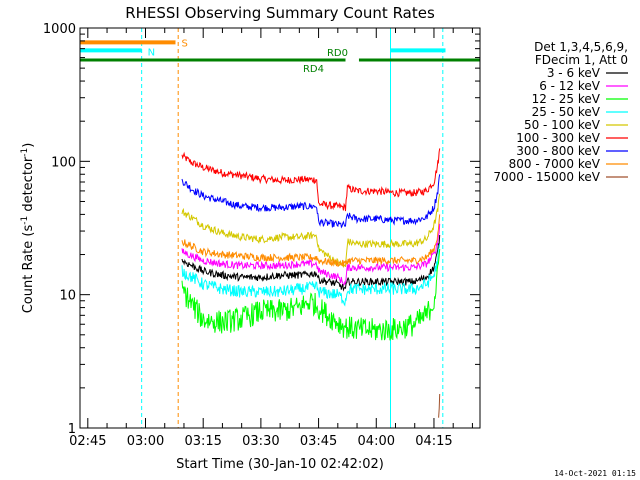  Describe the element at coordinates (28, 145) in the screenshot. I see `y-axis-label-end: )` at that location.